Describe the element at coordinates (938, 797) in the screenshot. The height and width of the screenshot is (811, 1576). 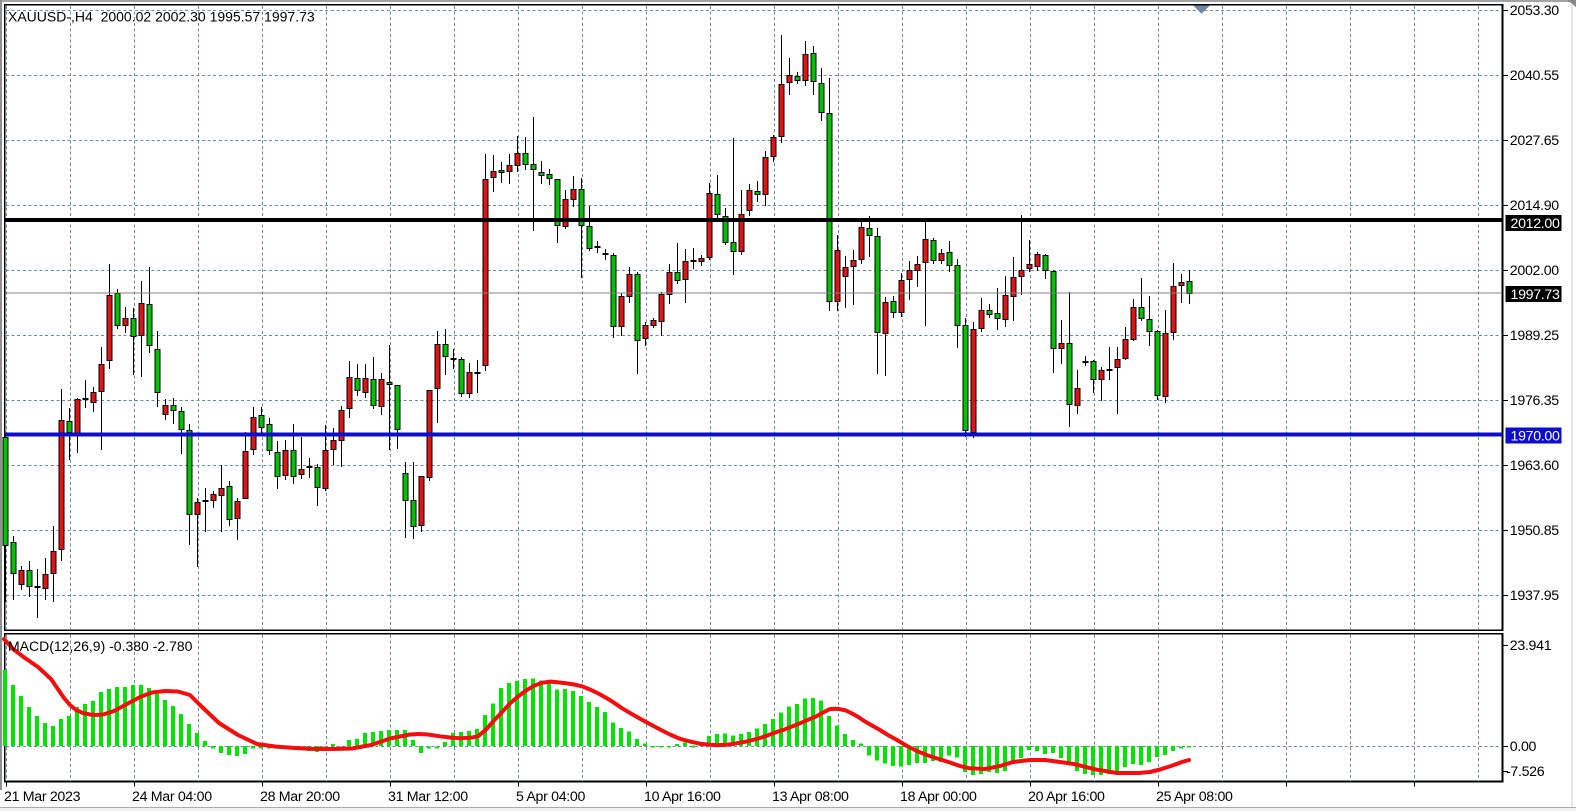
I see `svg-text: 18 Apr 00:00` at that location.